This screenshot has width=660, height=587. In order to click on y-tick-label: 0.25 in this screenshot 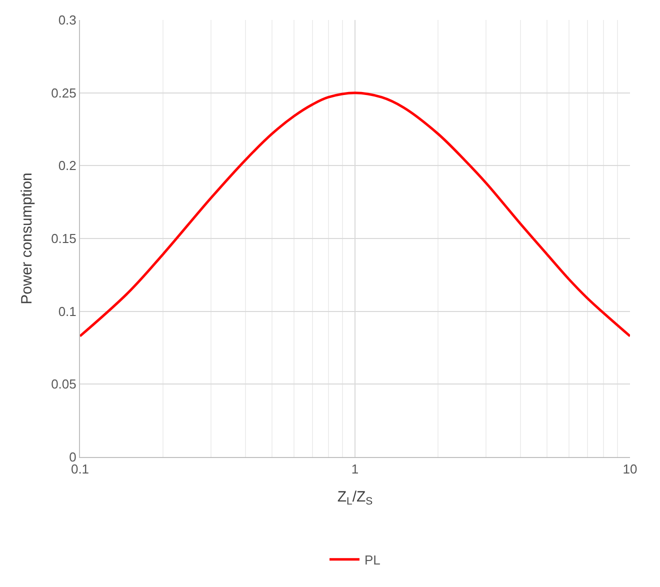, I will do `click(63, 92)`.